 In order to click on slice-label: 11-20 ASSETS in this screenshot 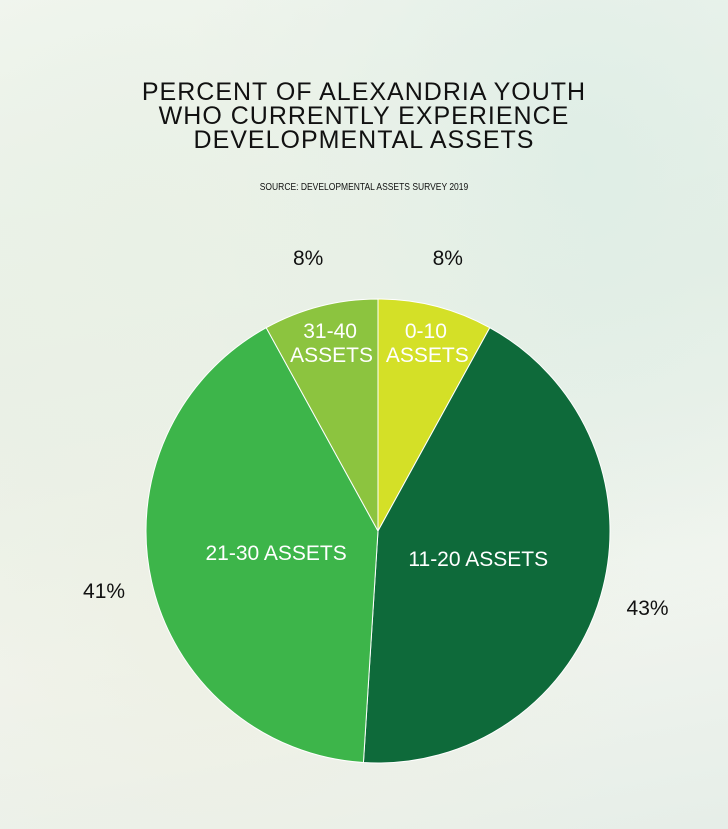, I will do `click(478, 560)`.